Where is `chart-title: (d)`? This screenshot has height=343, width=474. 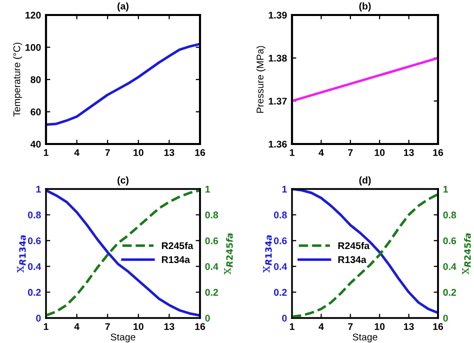
chart-title: (d) is located at coordinates (365, 181).